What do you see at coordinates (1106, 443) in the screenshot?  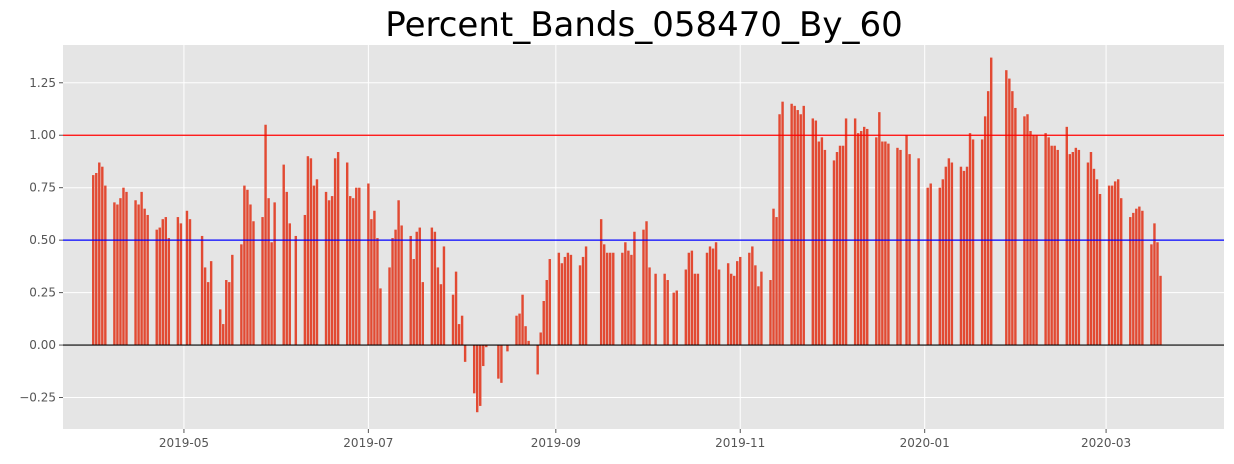 I see `x-tick-label: 2020-03` at bounding box center [1106, 443].